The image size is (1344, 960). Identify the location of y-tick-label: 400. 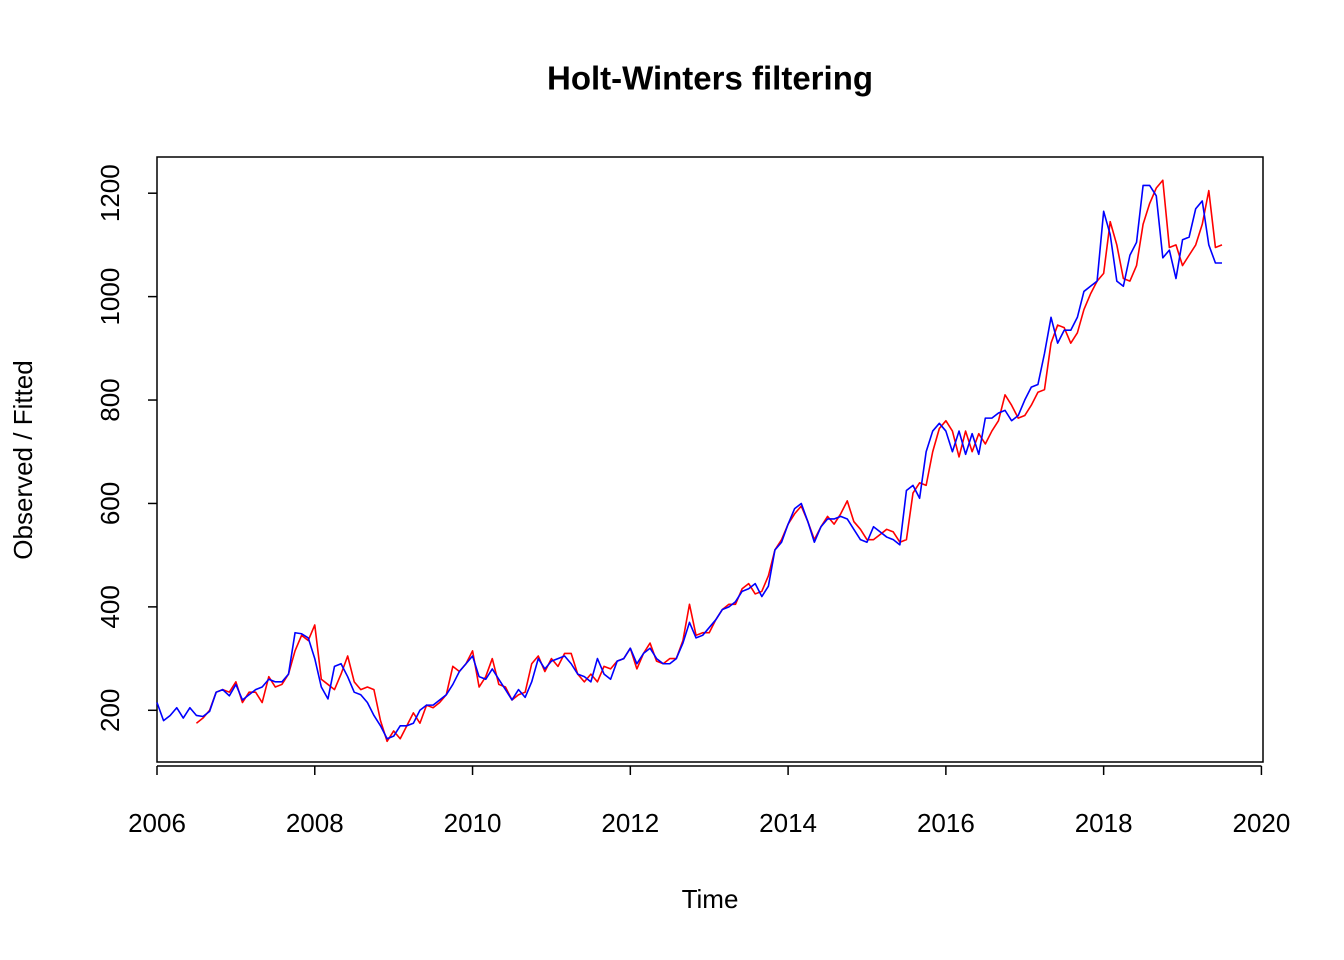
(110, 606).